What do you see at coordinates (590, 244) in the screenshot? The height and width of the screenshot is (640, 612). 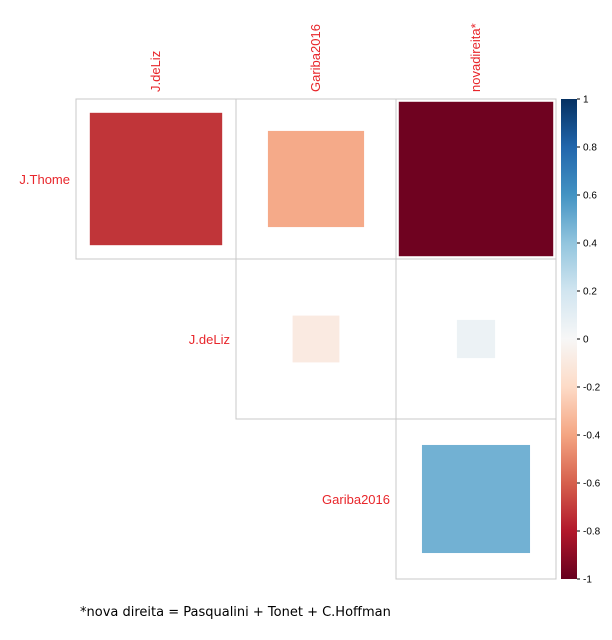 I see `colorbar-tick-label: 0.4` at bounding box center [590, 244].